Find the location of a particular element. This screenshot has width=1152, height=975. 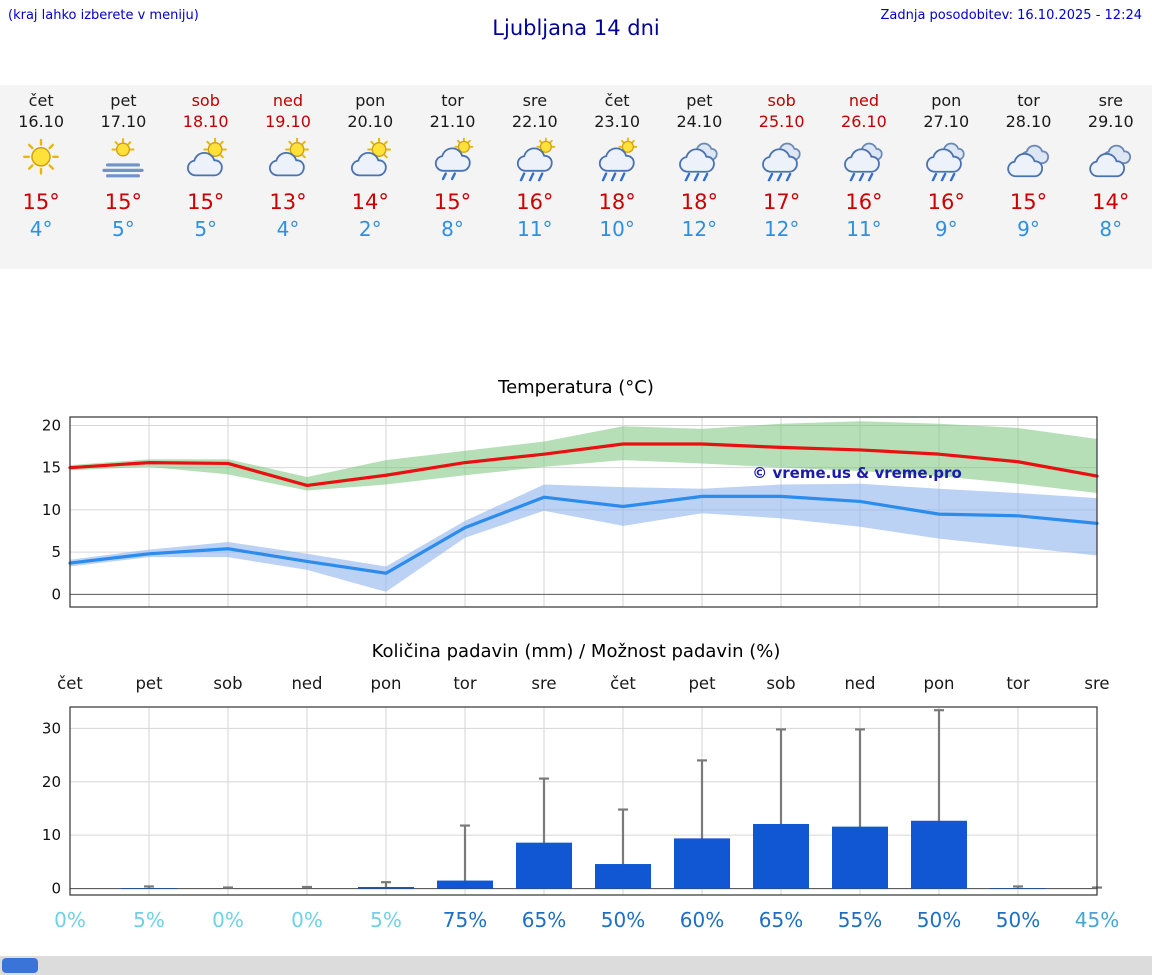

high-temp: 17° is located at coordinates (782, 202).